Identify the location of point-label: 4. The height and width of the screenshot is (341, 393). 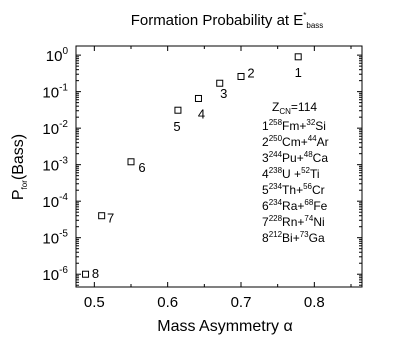
(201, 113).